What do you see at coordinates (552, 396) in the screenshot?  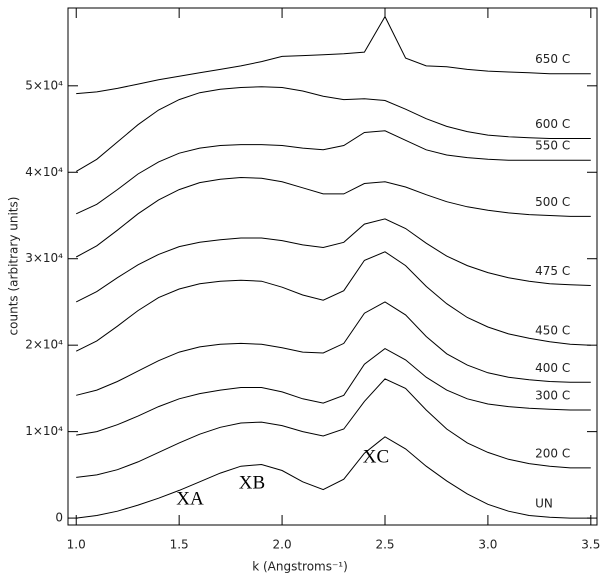 I see `series-label: 300 C` at bounding box center [552, 396].